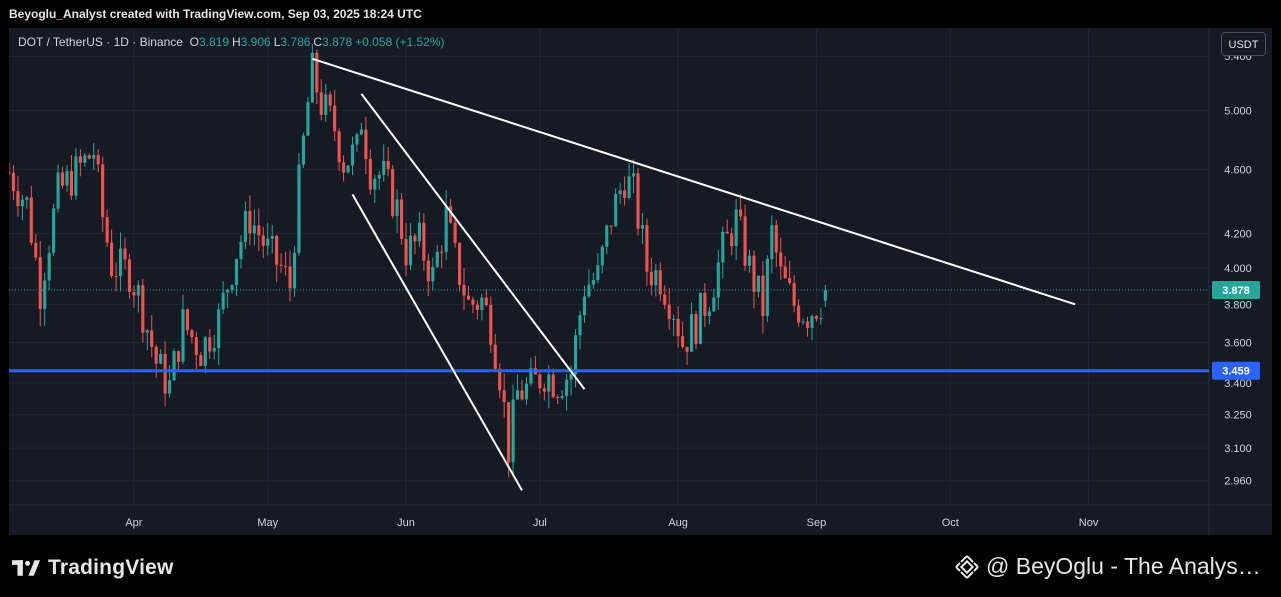 This screenshot has height=597, width=1281. Describe the element at coordinates (540, 523) in the screenshot. I see `time-tick-label: Jul` at that location.